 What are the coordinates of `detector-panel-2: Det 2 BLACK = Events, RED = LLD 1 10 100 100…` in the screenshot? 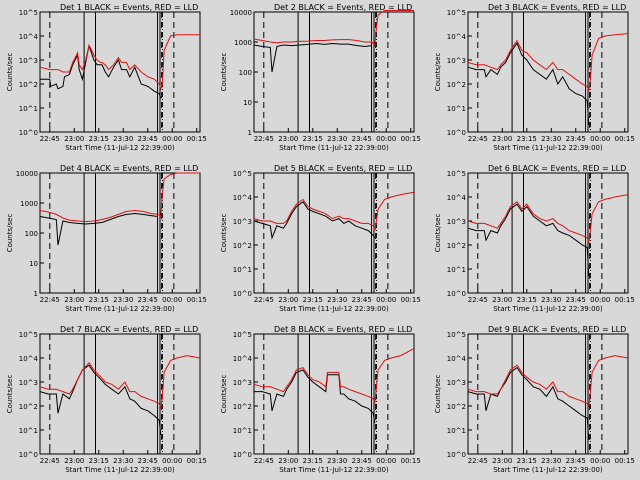 It's located at (320, 77).